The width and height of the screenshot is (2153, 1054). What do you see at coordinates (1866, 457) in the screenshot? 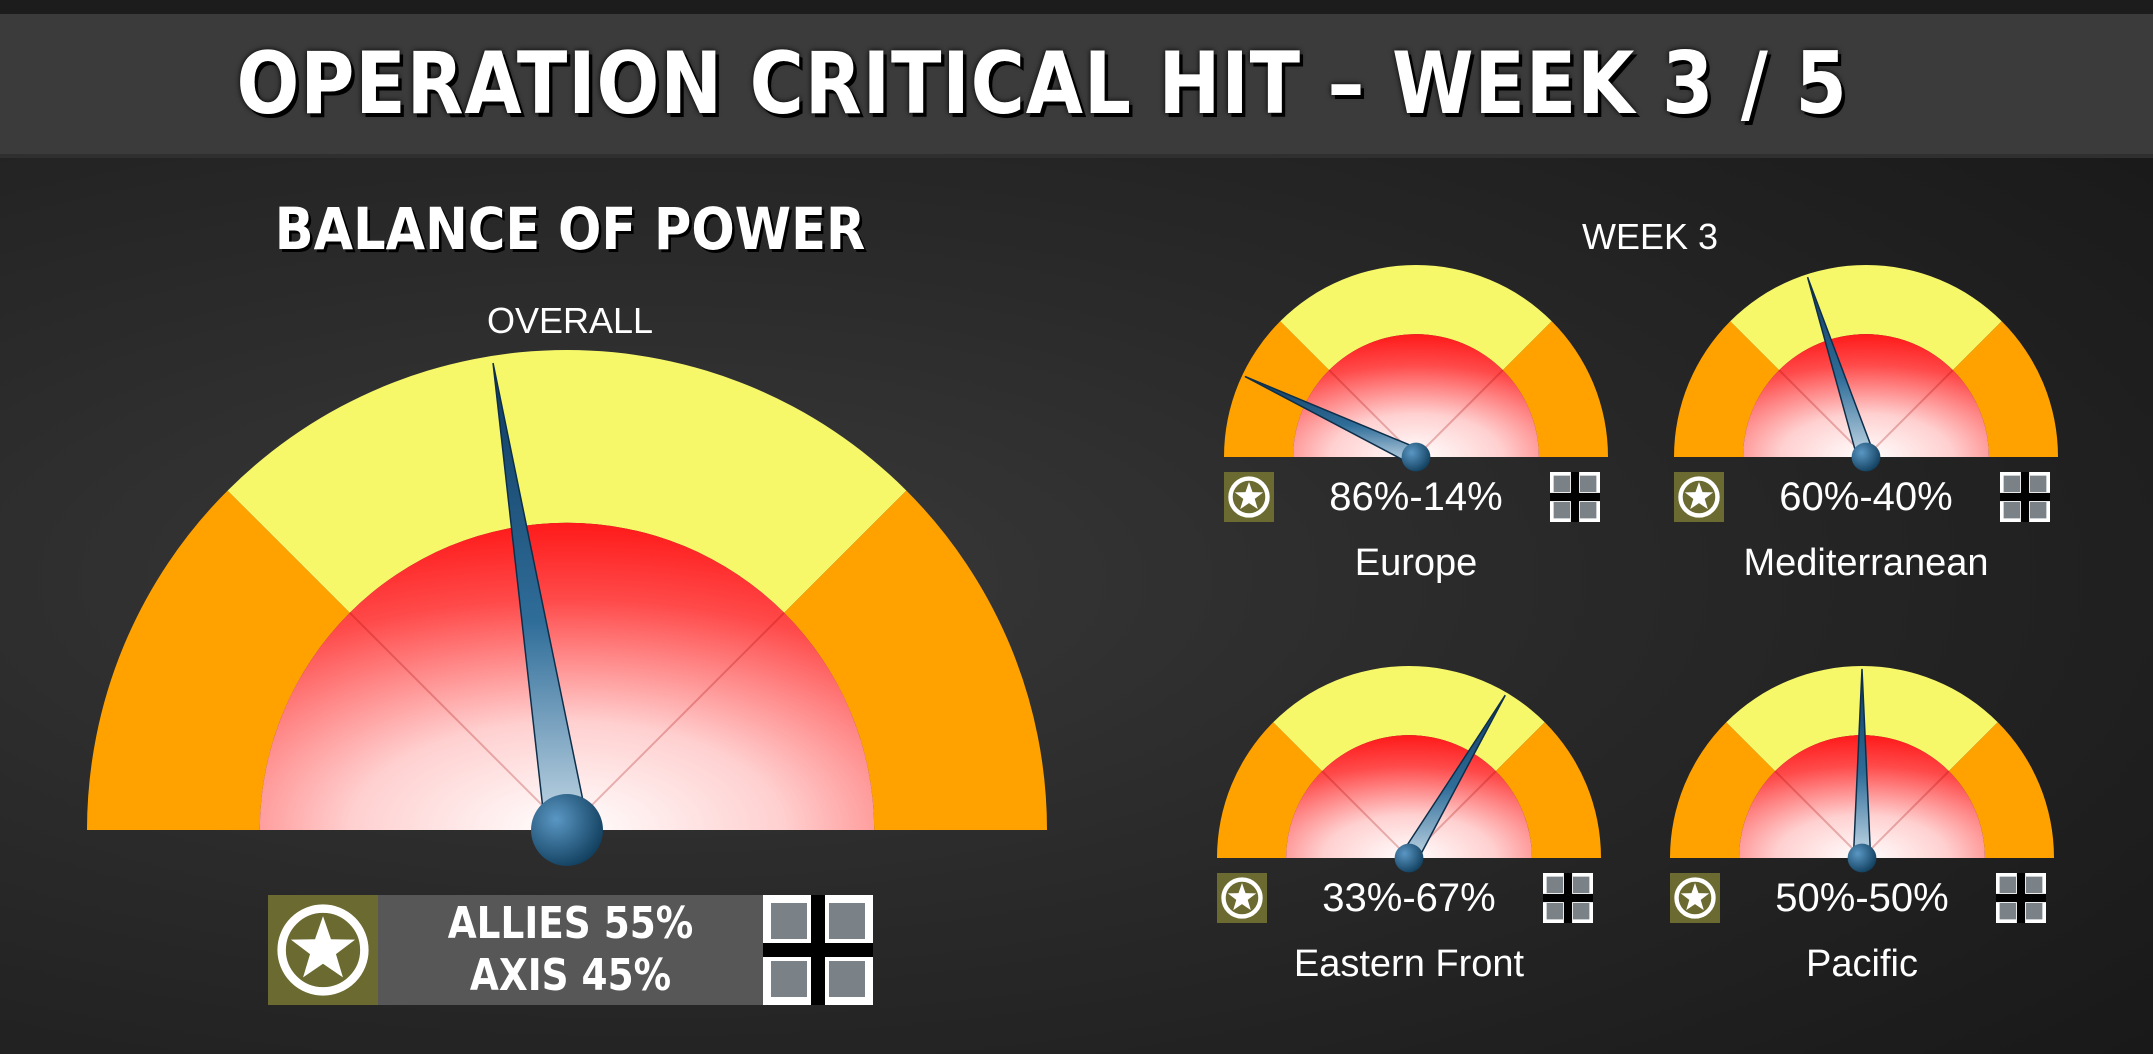
I see `mediterranean-needle-hub` at bounding box center [1866, 457].